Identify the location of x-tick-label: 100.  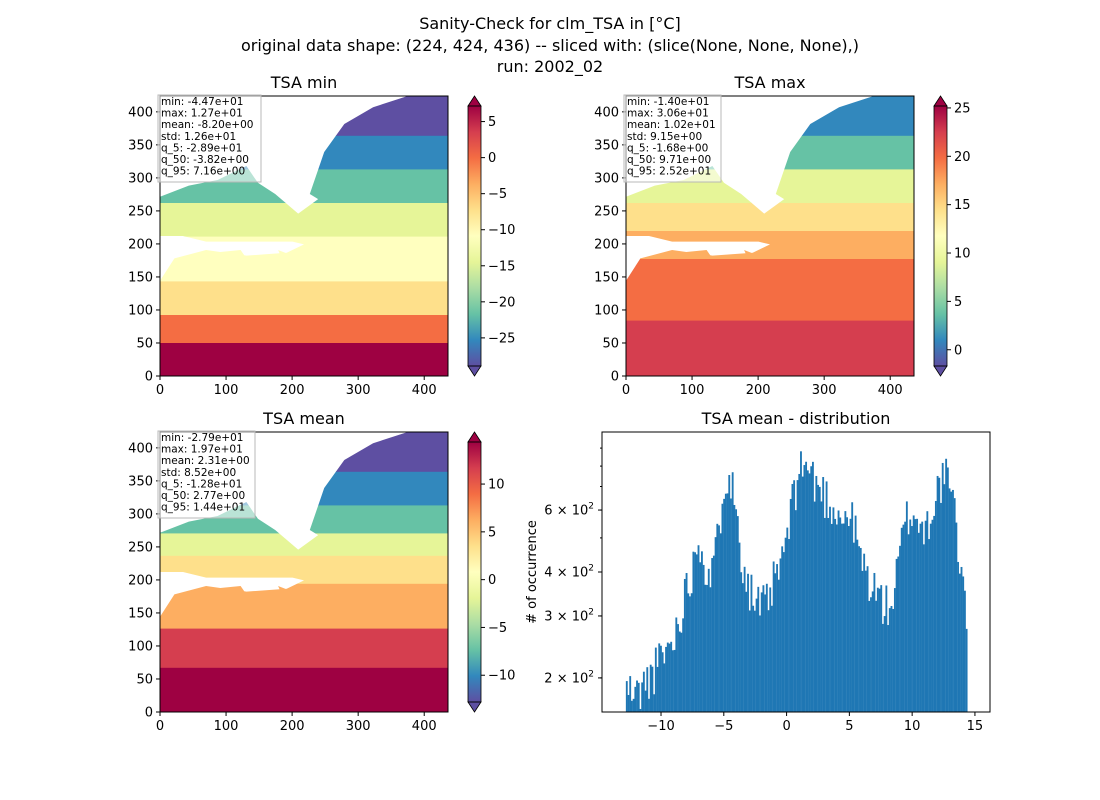
(692, 390).